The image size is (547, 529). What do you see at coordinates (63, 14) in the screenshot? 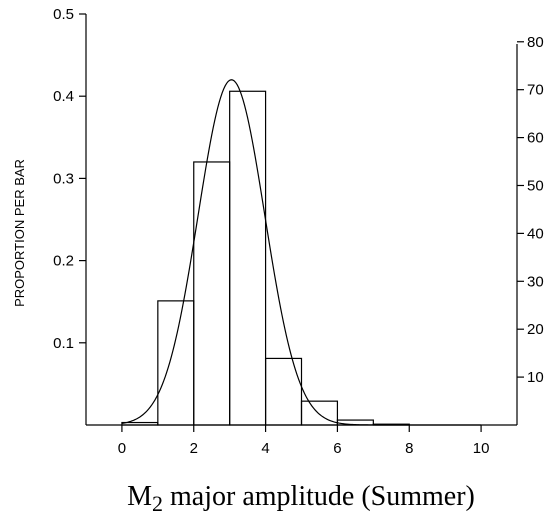
I see `y-left-tick-label: 0.5` at bounding box center [63, 14].